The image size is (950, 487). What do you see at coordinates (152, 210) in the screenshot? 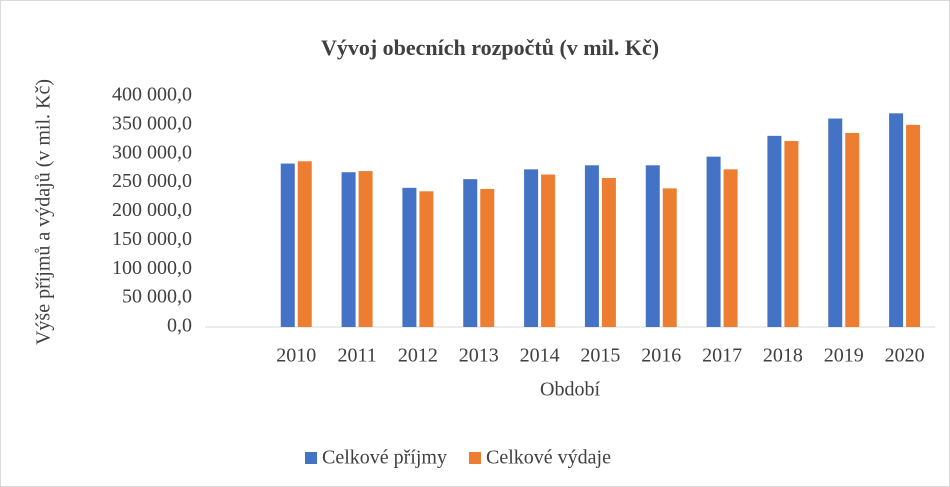
I see `y-tick-label: 200 000,0` at bounding box center [152, 210].